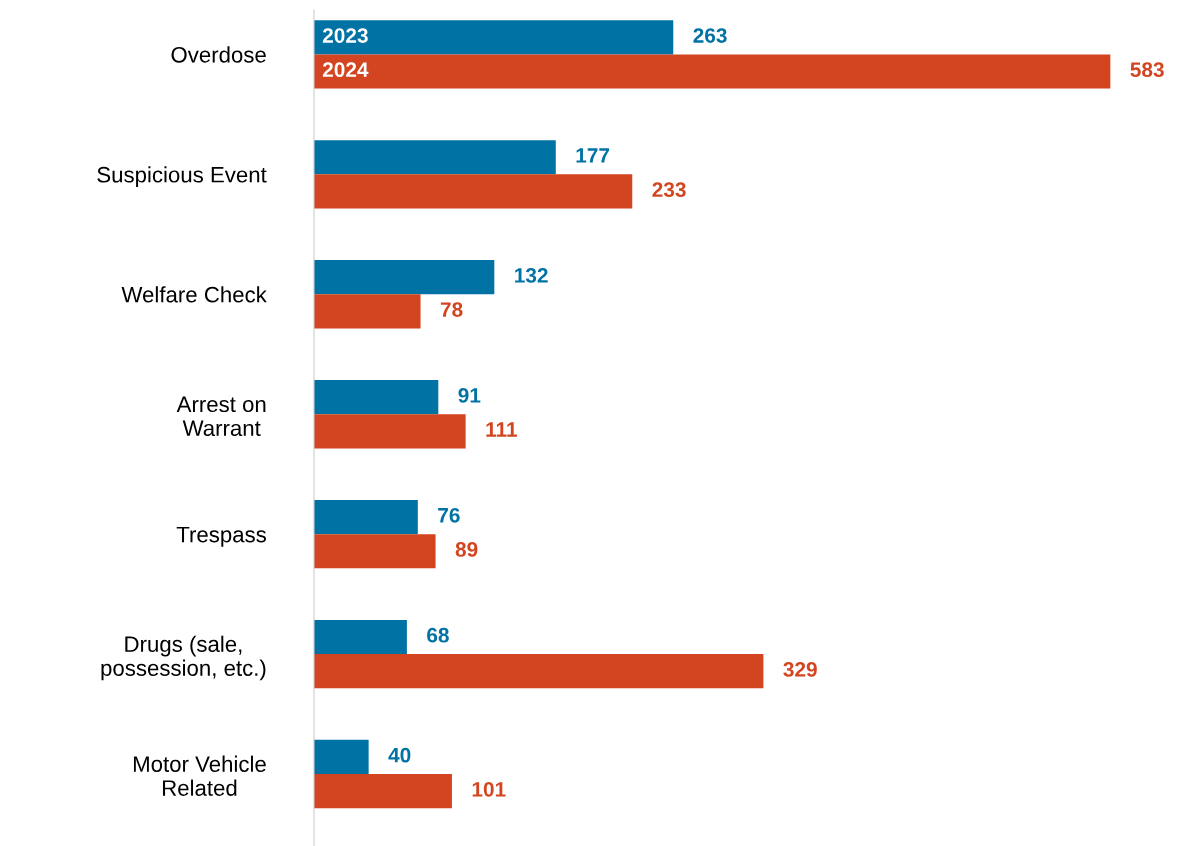  Describe the element at coordinates (1147, 70) in the screenshot. I see `data-label: 583` at that location.